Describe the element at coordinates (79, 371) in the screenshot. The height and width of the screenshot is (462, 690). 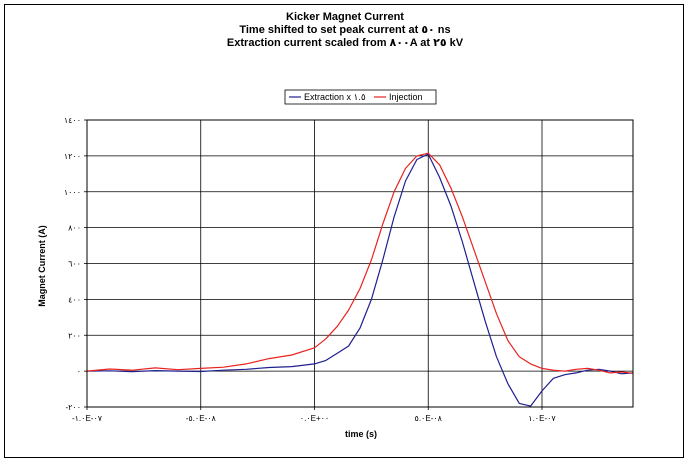
I see `y-tick-label-1: ٠` at that location.